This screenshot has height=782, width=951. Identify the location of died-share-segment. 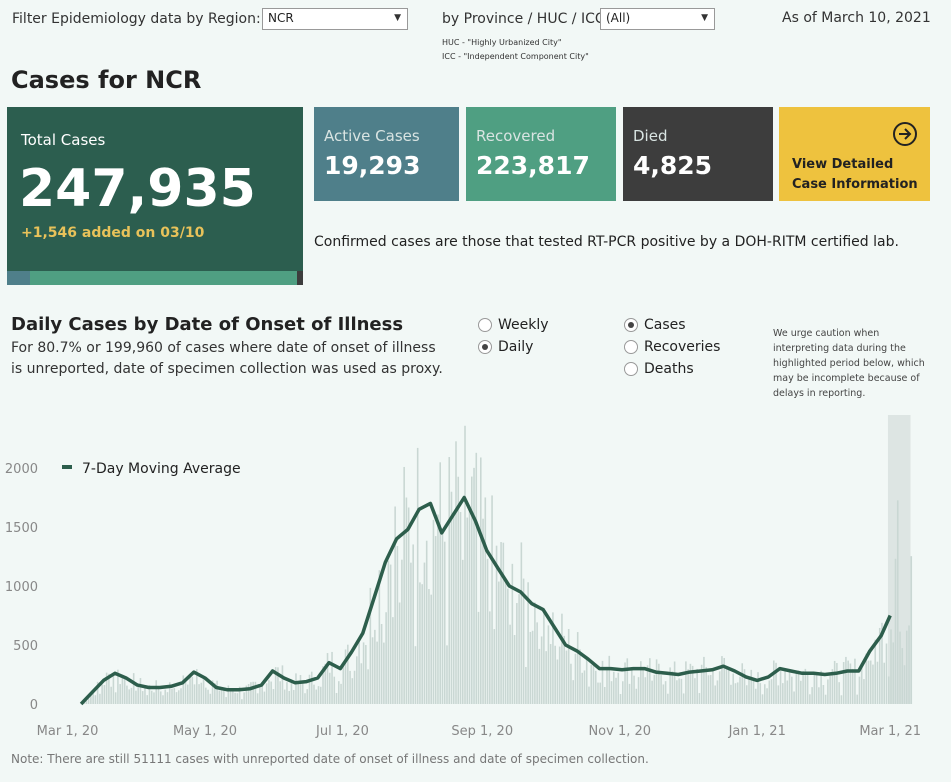
(300, 278).